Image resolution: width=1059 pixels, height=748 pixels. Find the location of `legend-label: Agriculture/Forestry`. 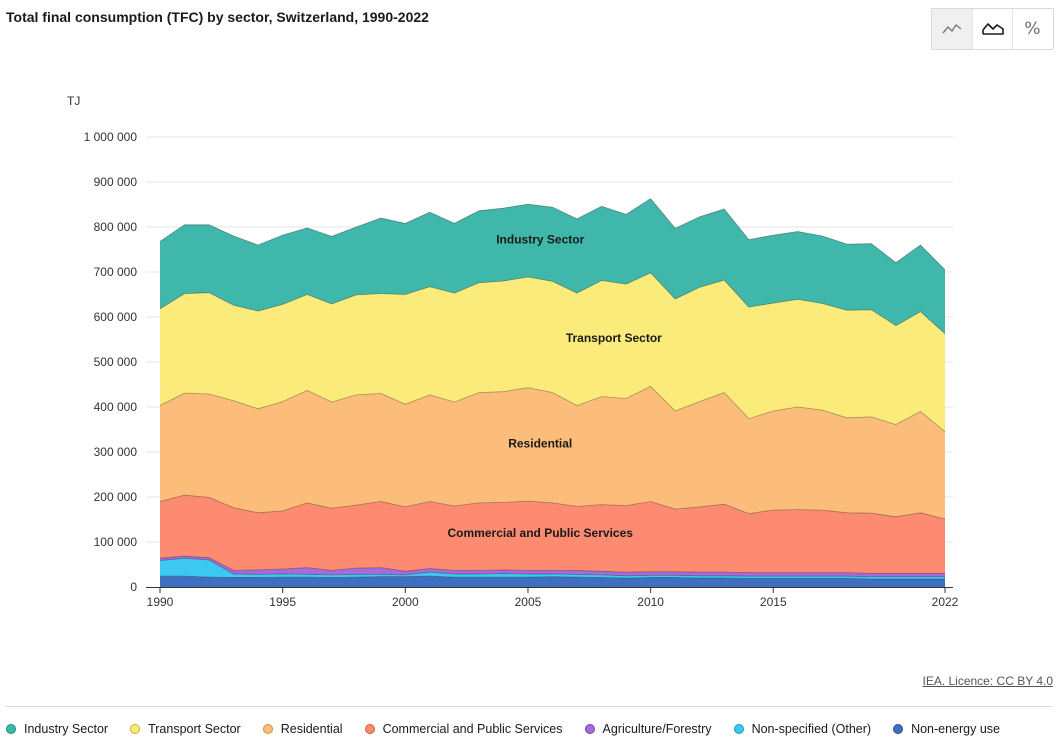

legend-label: Agriculture/Forestry is located at coordinates (657, 729).